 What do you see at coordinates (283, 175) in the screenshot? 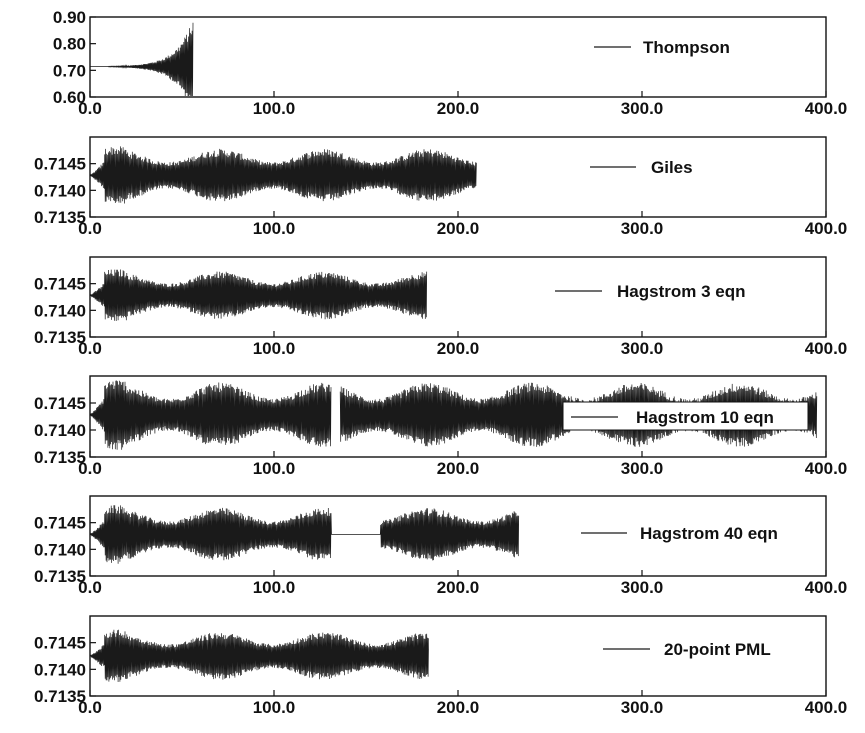
I see `series-trace-giles` at bounding box center [283, 175].